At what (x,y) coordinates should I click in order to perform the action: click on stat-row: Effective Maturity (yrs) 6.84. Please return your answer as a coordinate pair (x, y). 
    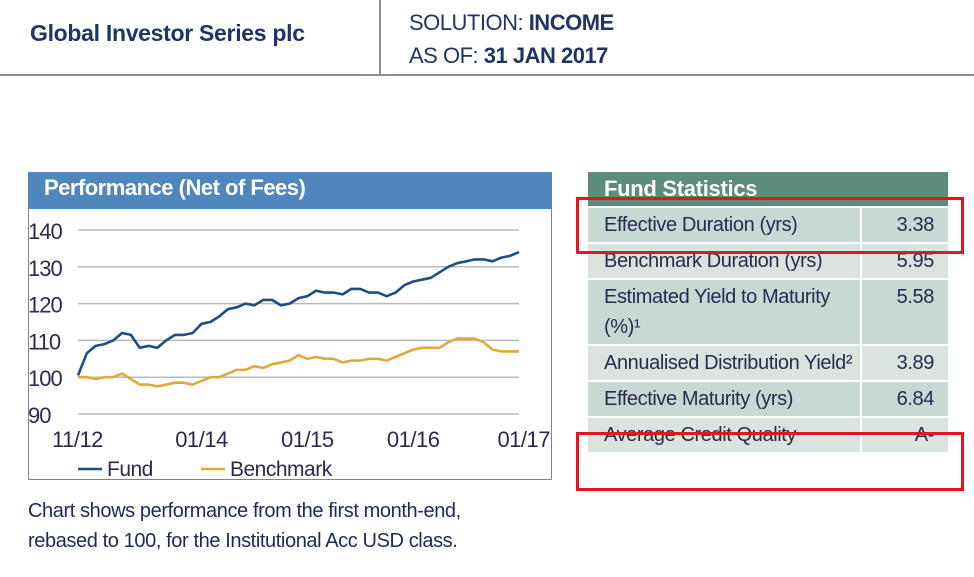
    Looking at the image, I should click on (768, 398).